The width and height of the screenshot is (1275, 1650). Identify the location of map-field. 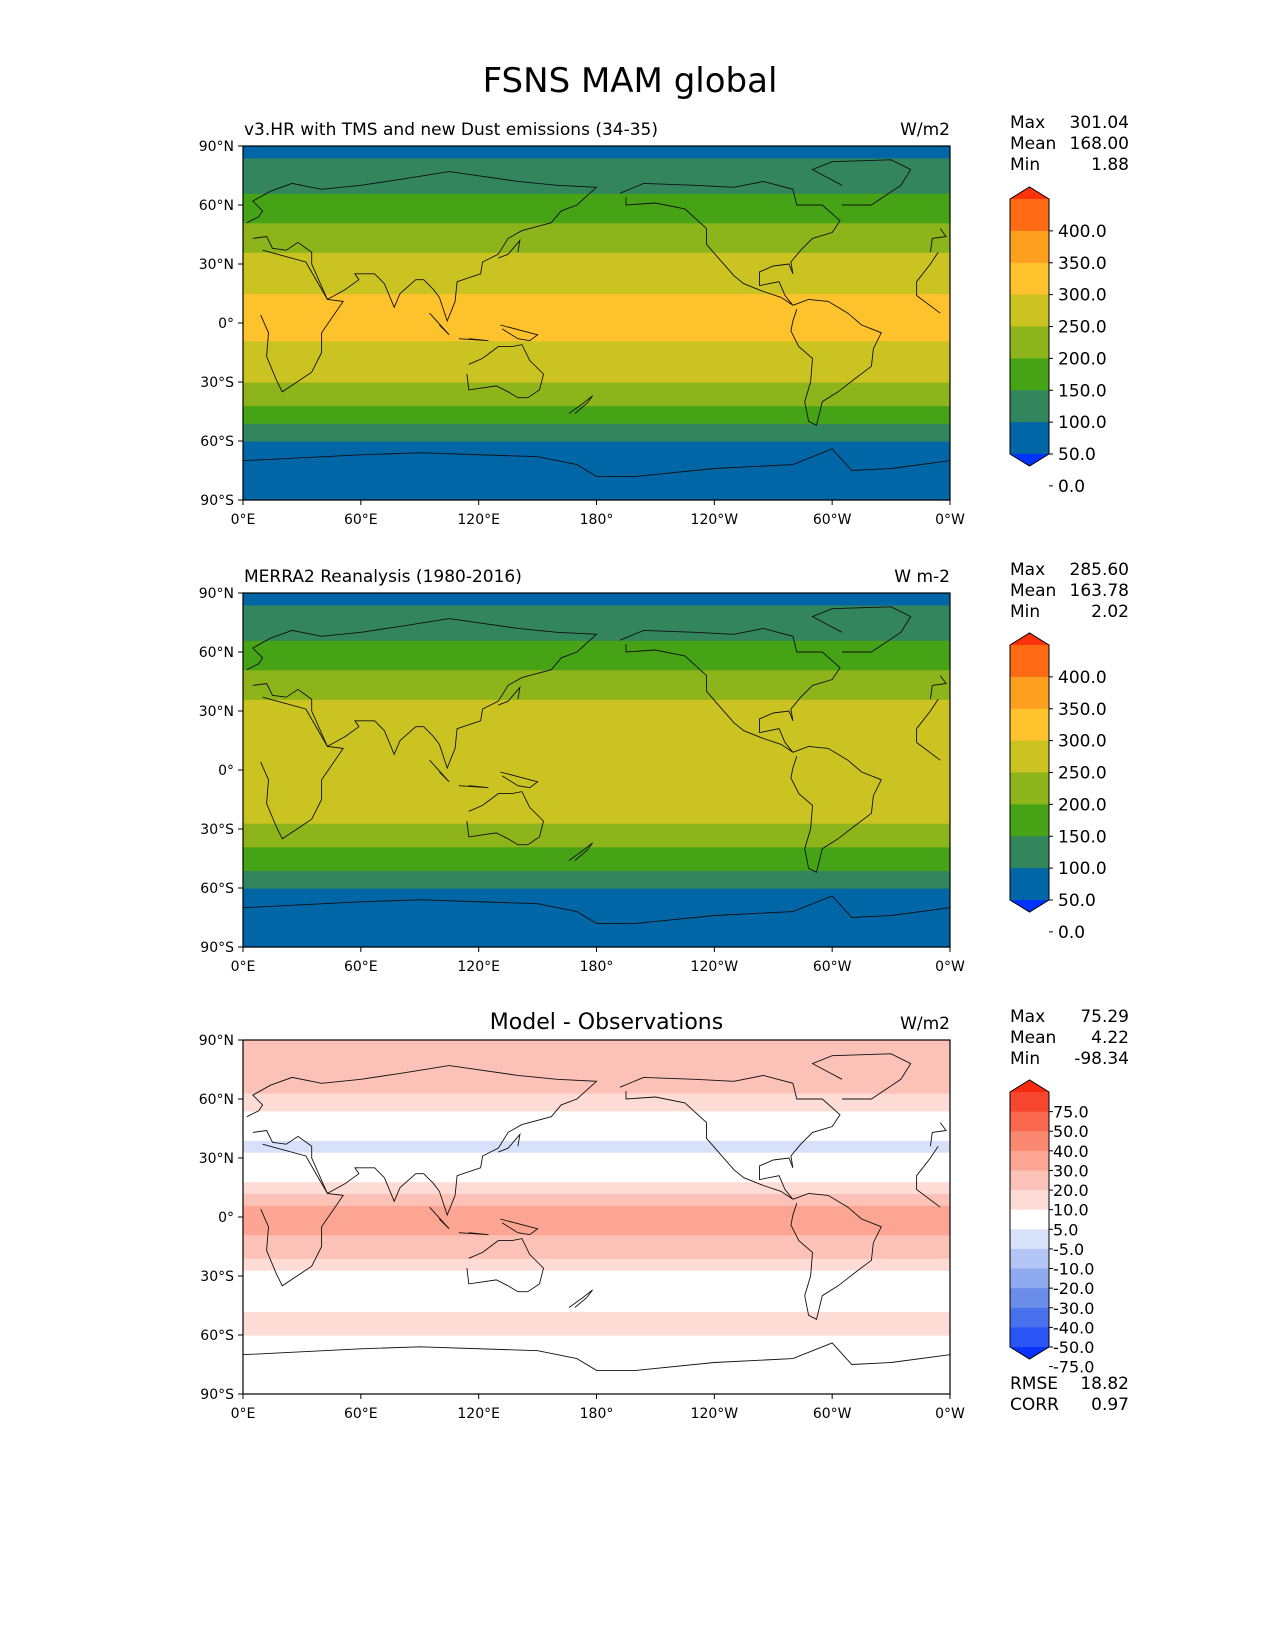
(596, 1217).